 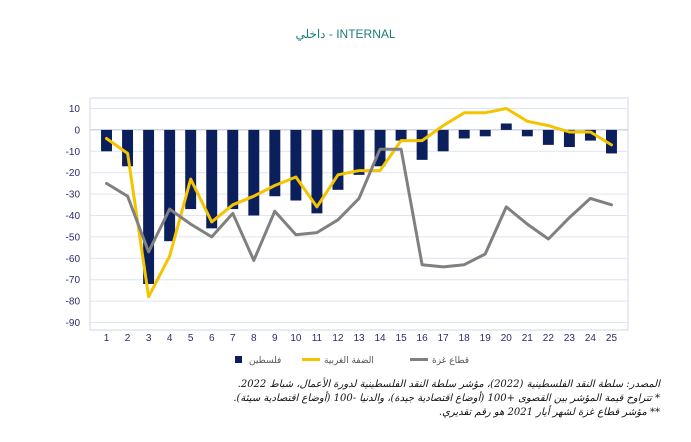 I want to click on x-tick-label: 11, so click(x=317, y=338).